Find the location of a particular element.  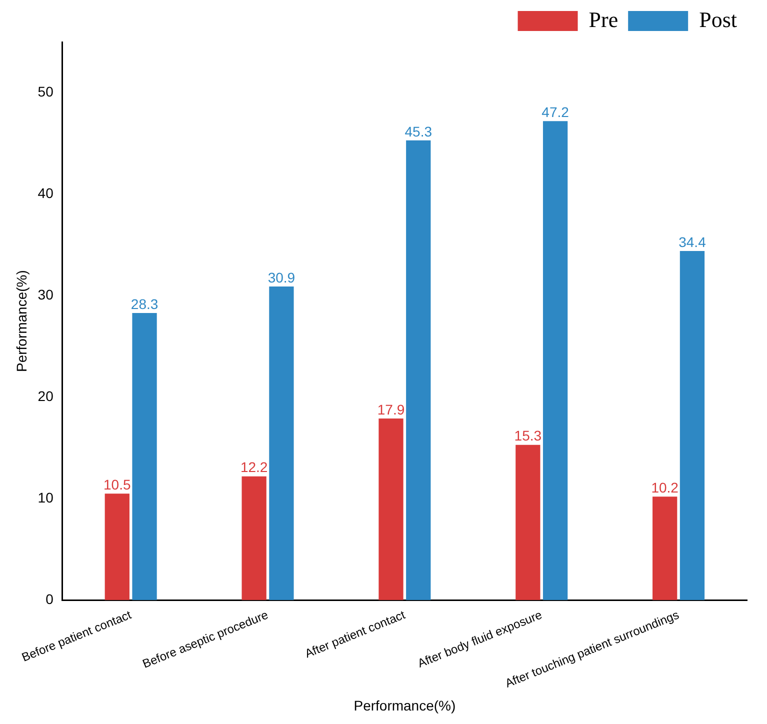

data-label: 45.3 is located at coordinates (418, 131).